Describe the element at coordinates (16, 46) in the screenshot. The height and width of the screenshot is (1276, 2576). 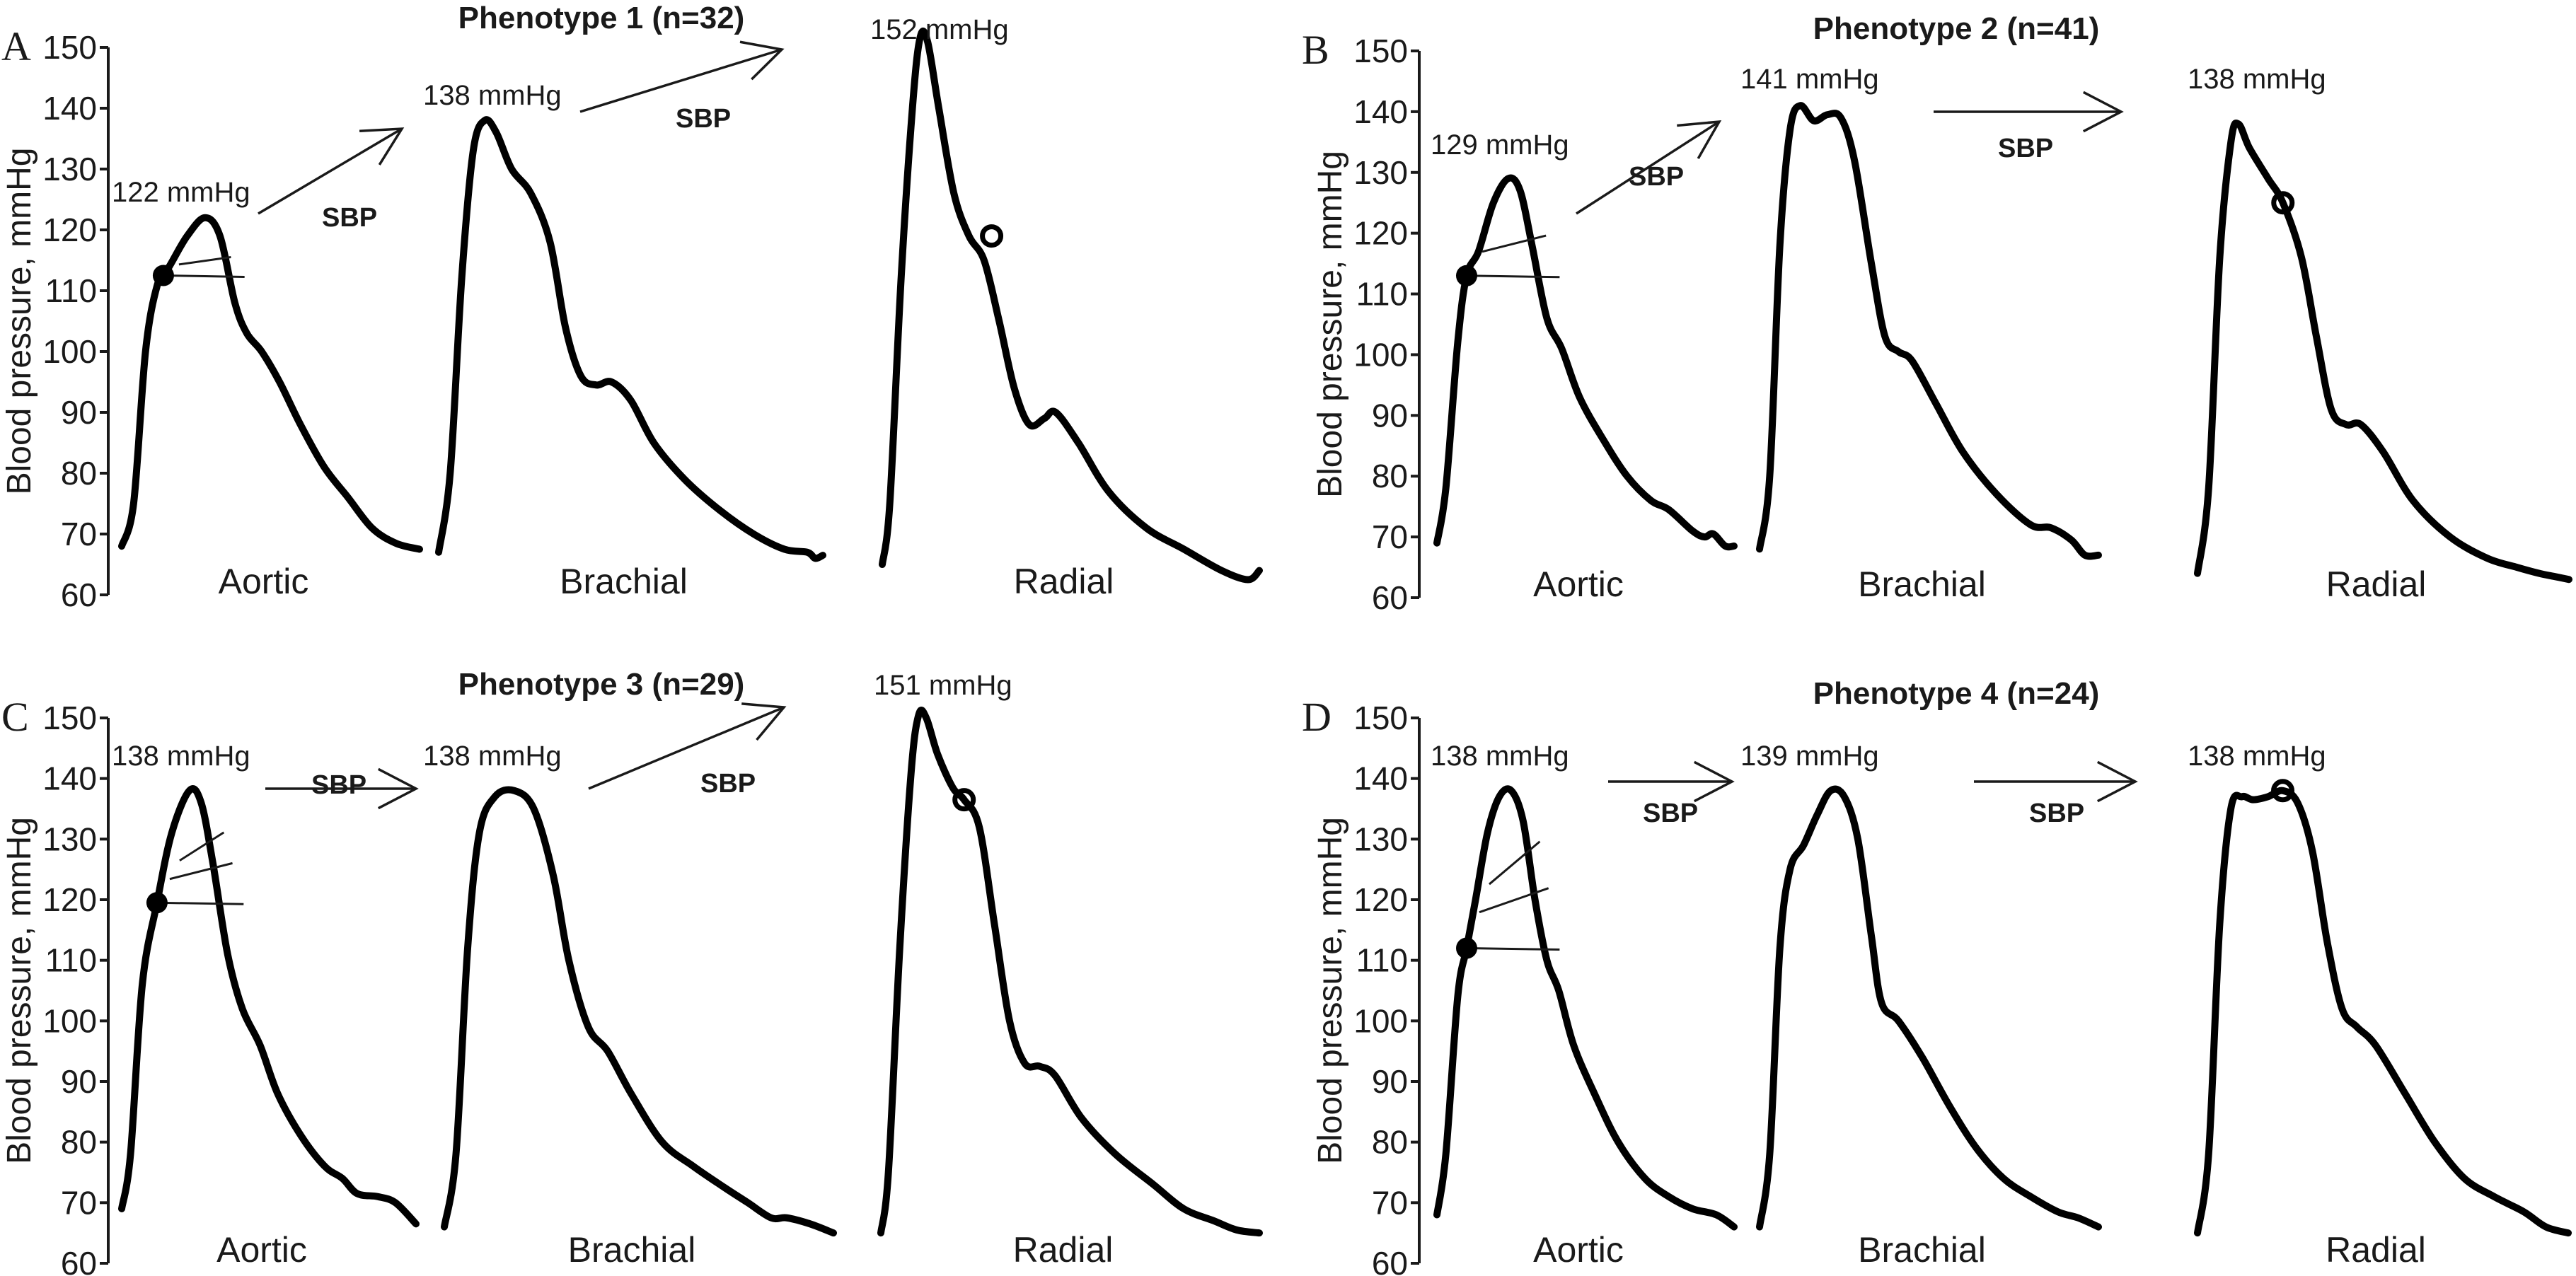
I see `panel-letter: A` at that location.